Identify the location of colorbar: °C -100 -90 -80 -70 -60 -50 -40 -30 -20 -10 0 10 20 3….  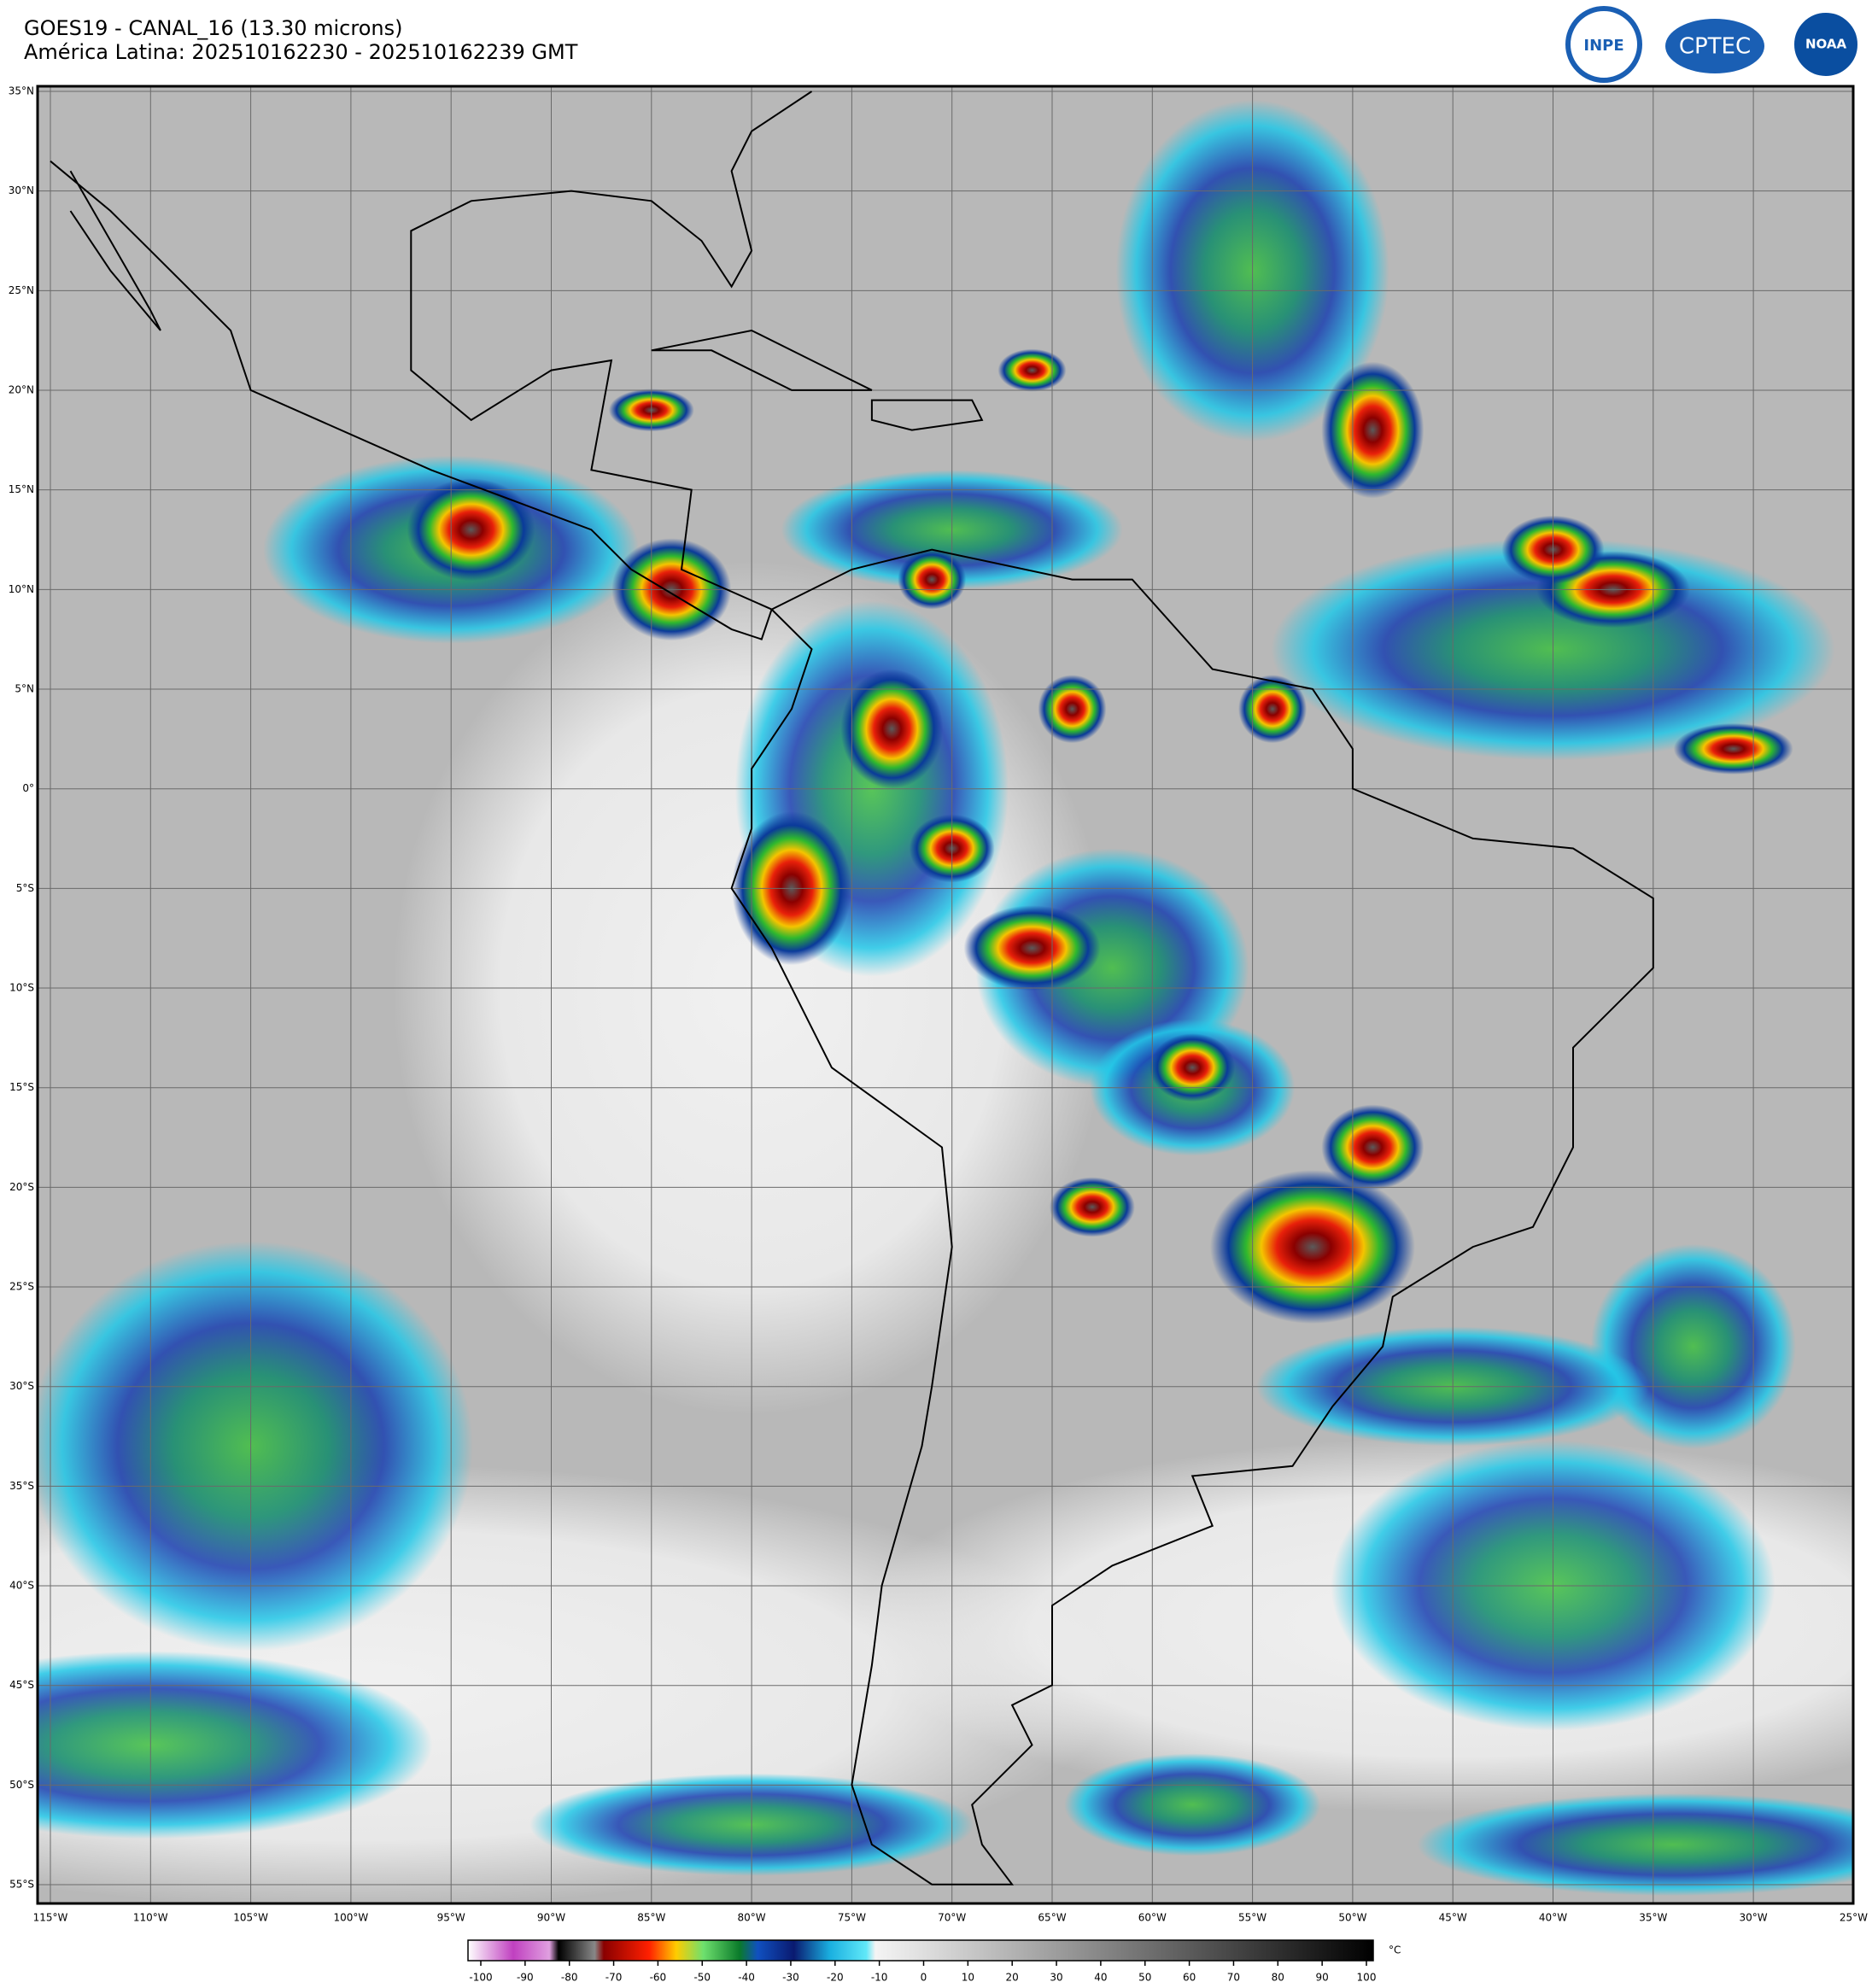
(934, 1961).